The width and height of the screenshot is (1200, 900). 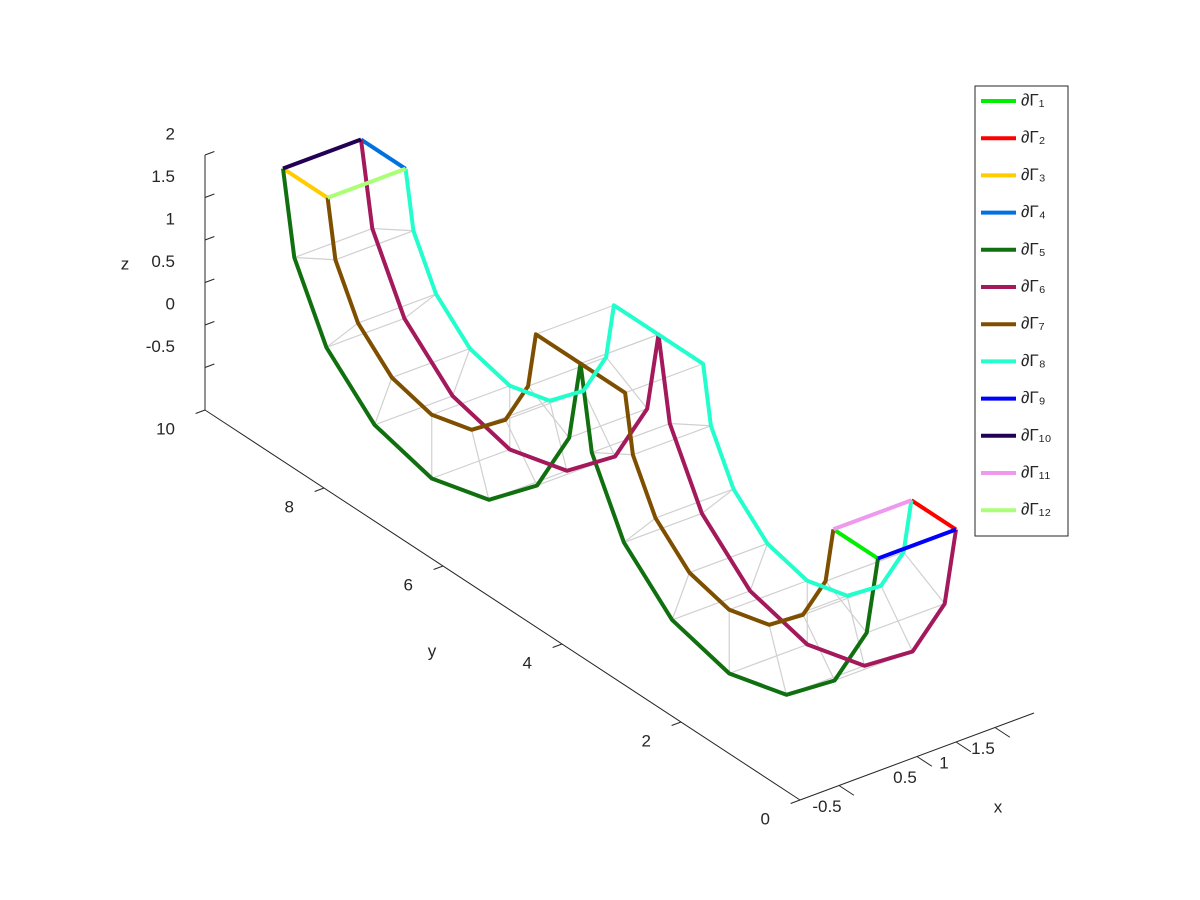 I want to click on x-tick-label: -0.5, so click(x=826, y=806).